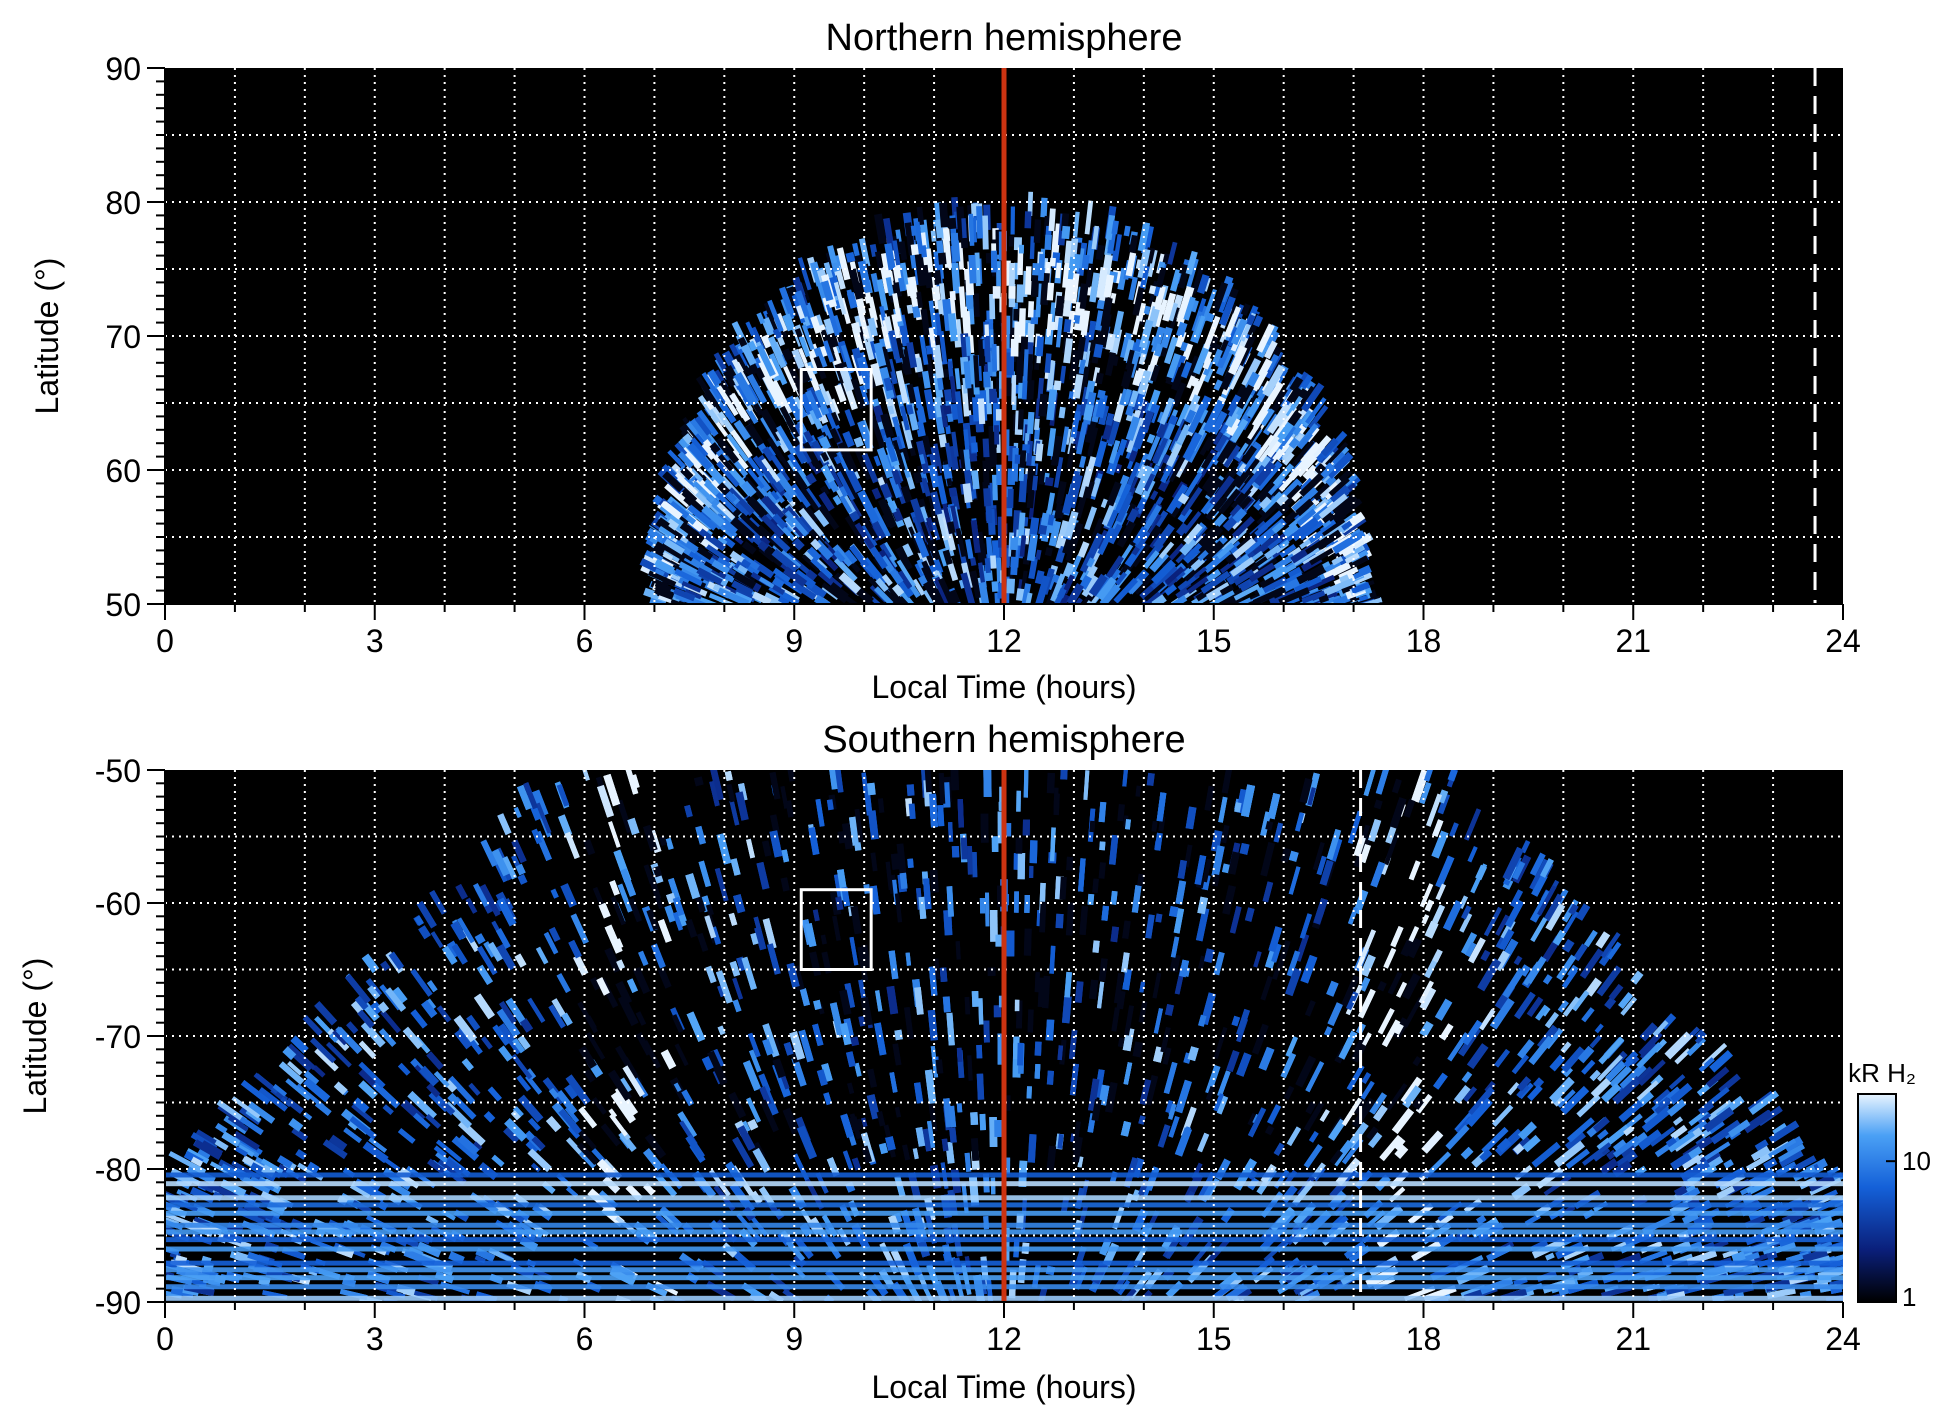 This screenshot has height=1428, width=1950. I want to click on north-x-tick-label: 3, so click(375, 641).